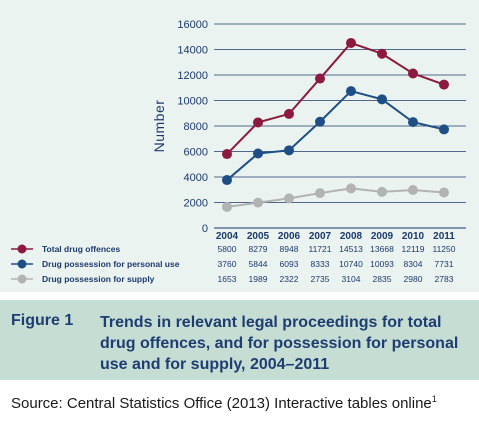  What do you see at coordinates (196, 127) in the screenshot?
I see `y-tick-label: 8000` at bounding box center [196, 127].